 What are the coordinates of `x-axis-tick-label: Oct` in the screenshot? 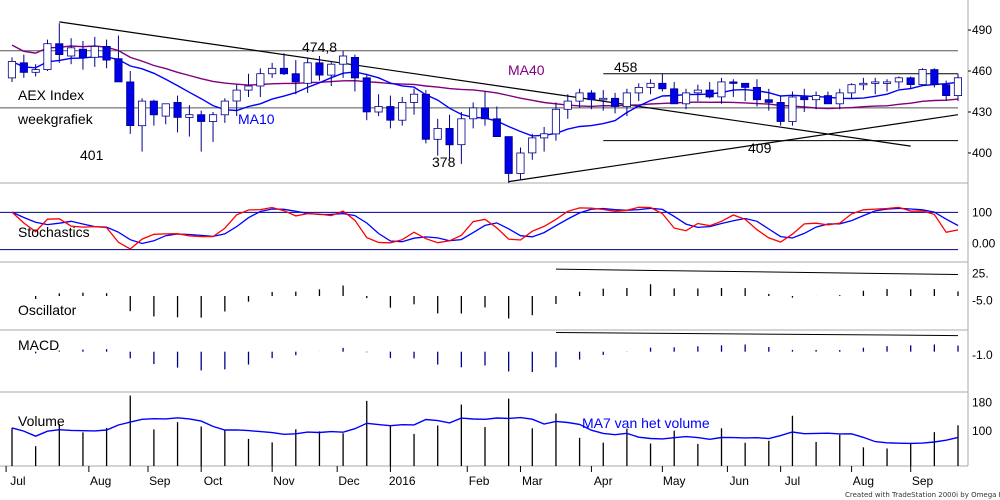 It's located at (213, 481).